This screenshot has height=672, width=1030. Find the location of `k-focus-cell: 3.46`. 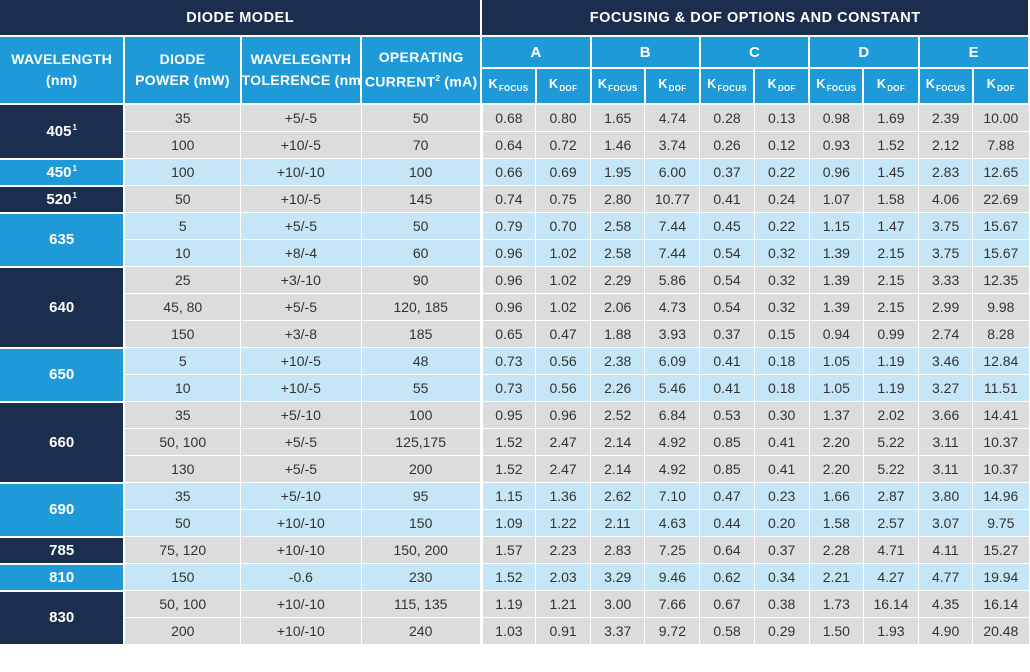

k-focus-cell: 3.46 is located at coordinates (946, 361).